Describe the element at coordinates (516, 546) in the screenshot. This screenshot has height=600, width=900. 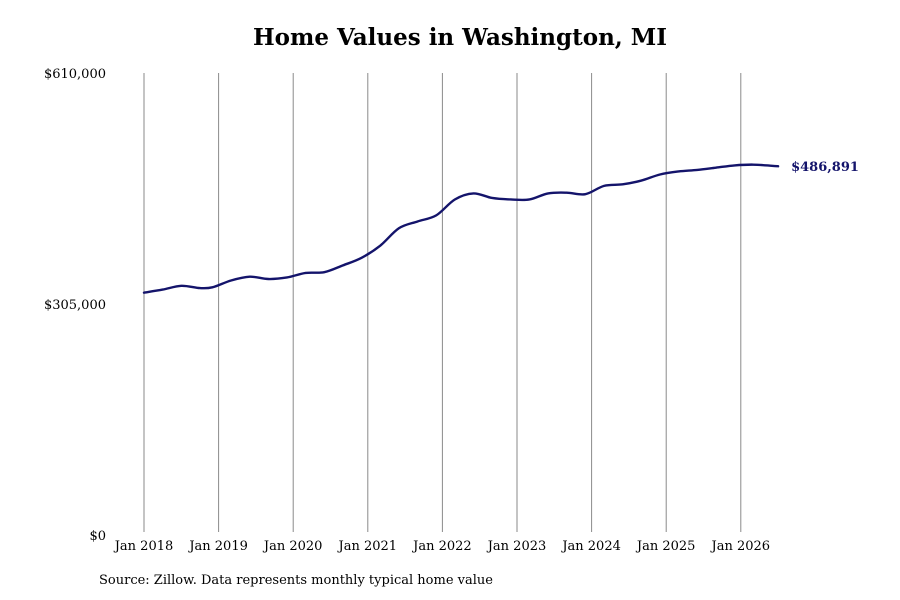
I see `x-tick-label: Jan 2023` at that location.